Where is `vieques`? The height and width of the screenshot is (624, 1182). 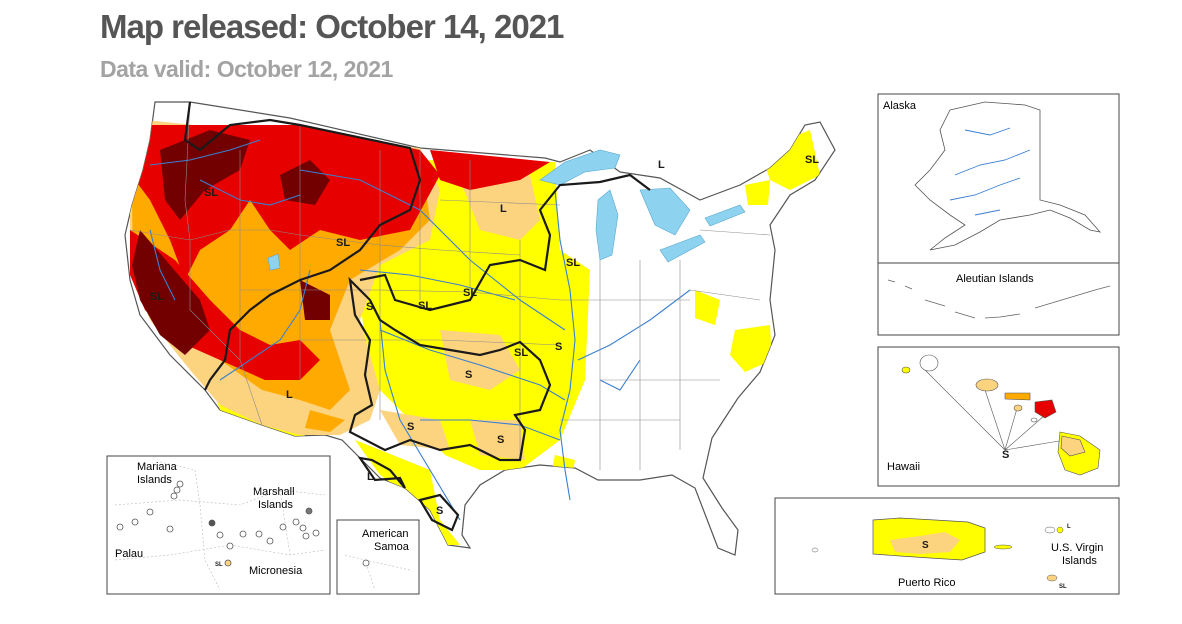 vieques is located at coordinates (1003, 547).